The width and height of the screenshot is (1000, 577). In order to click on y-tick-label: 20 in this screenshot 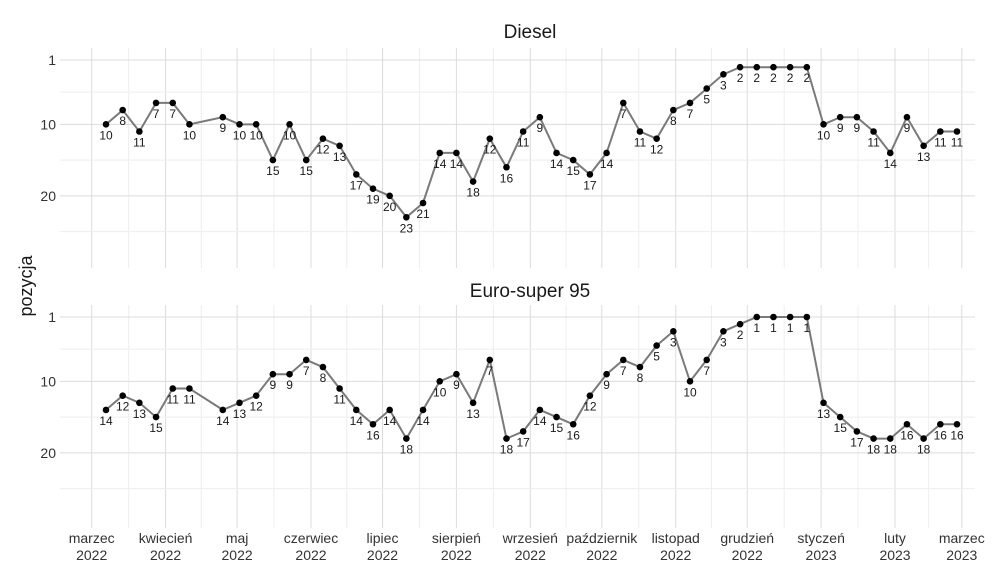, I will do `click(48, 453)`.